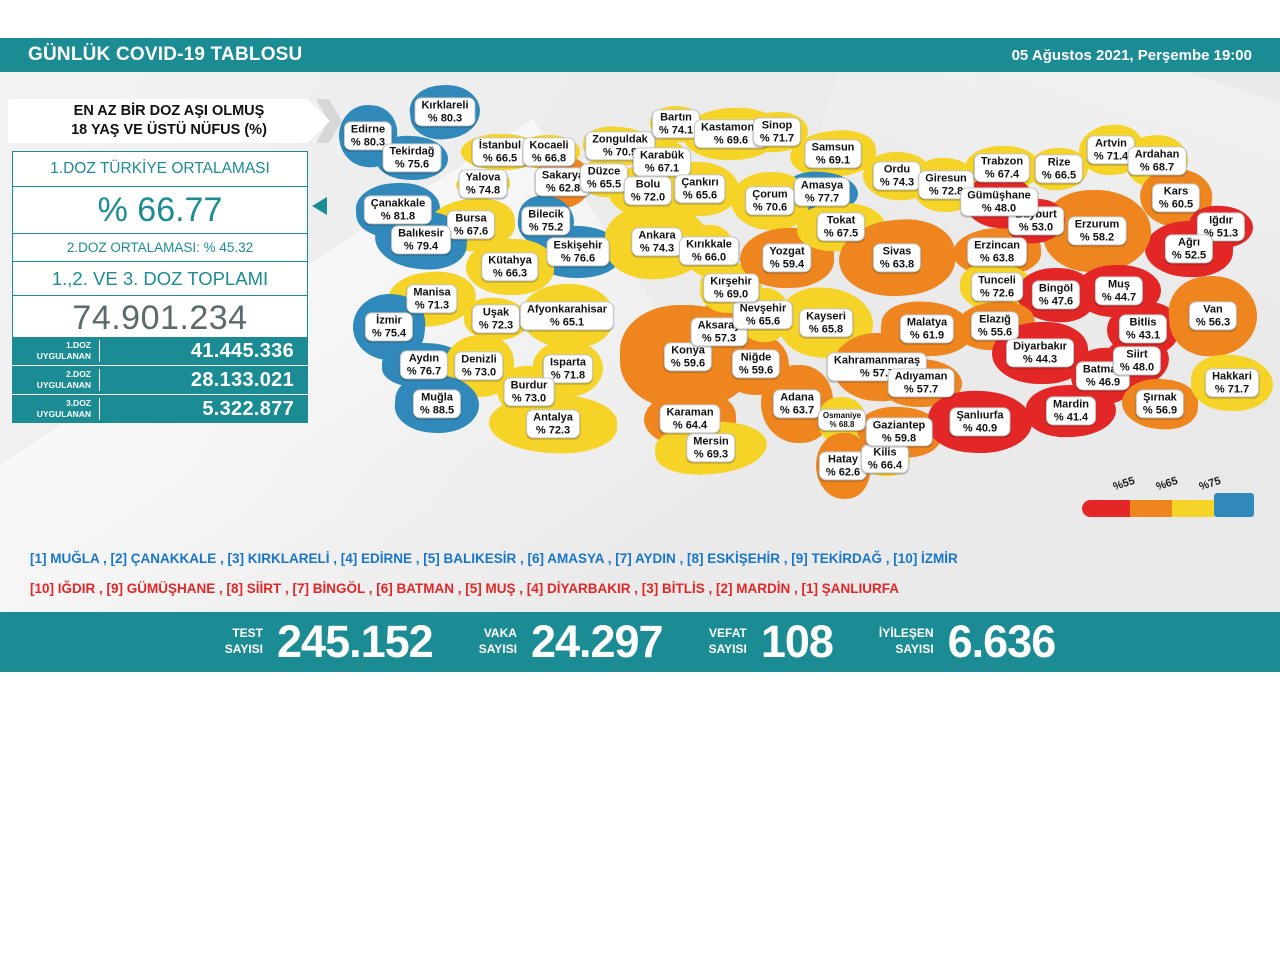 The height and width of the screenshot is (961, 1280). What do you see at coordinates (826, 329) in the screenshot?
I see `province-value: % 65.8` at bounding box center [826, 329].